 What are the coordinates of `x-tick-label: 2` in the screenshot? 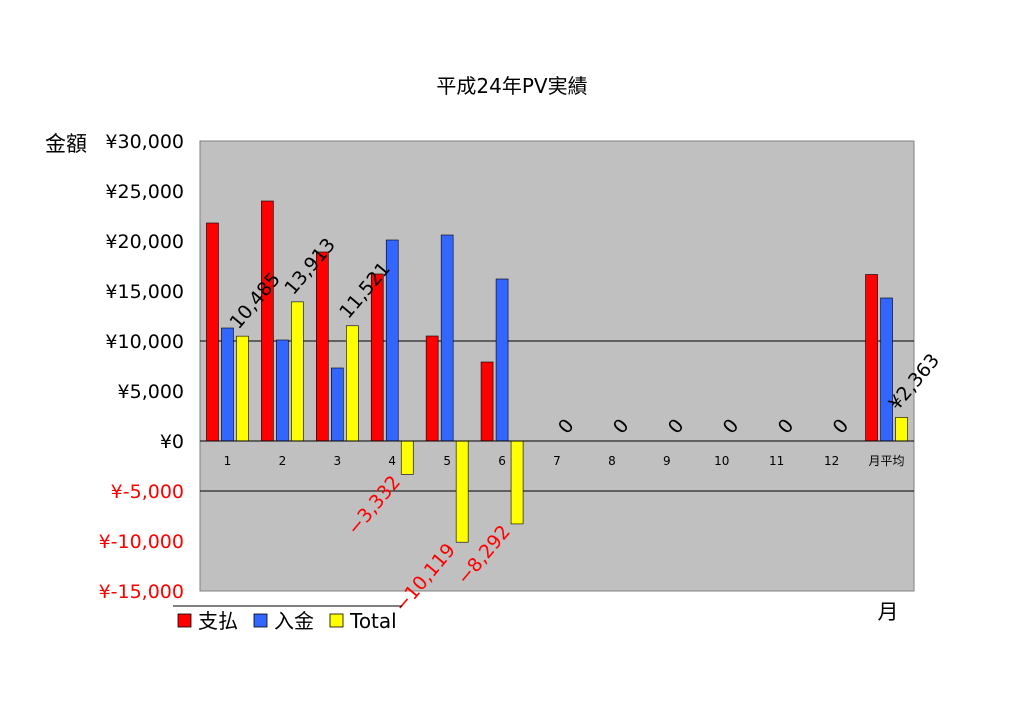 It's located at (283, 461).